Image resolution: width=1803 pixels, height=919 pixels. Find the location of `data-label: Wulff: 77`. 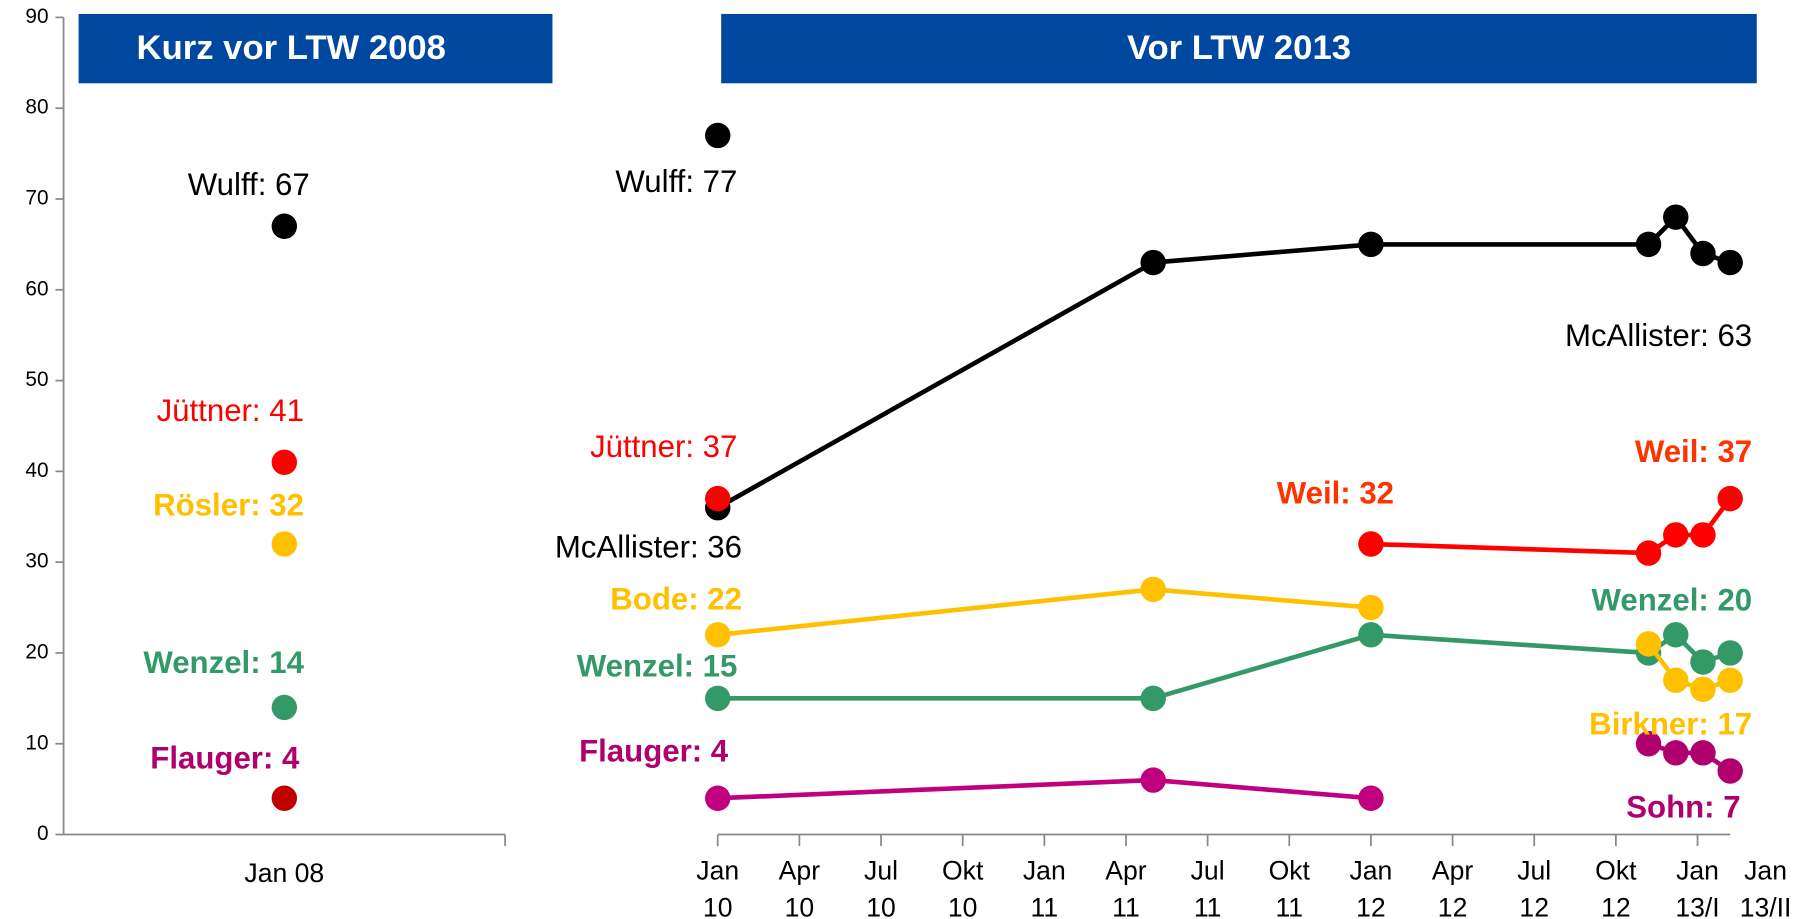

data-label: Wulff: 77 is located at coordinates (676, 181).